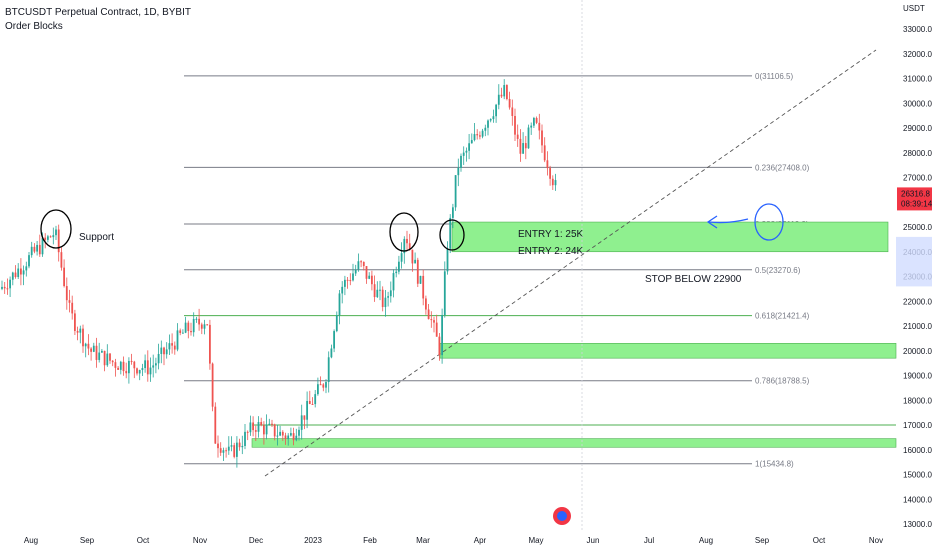 Image resolution: width=932 pixels, height=550 pixels. What do you see at coordinates (917, 524) in the screenshot?
I see `price-tick-label: 13000.0` at bounding box center [917, 524].